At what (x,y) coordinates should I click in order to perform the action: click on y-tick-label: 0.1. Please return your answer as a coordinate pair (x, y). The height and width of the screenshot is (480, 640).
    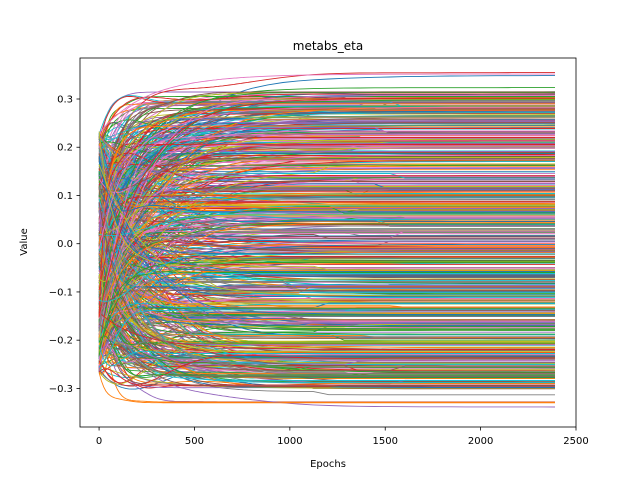
    Looking at the image, I should click on (65, 196).